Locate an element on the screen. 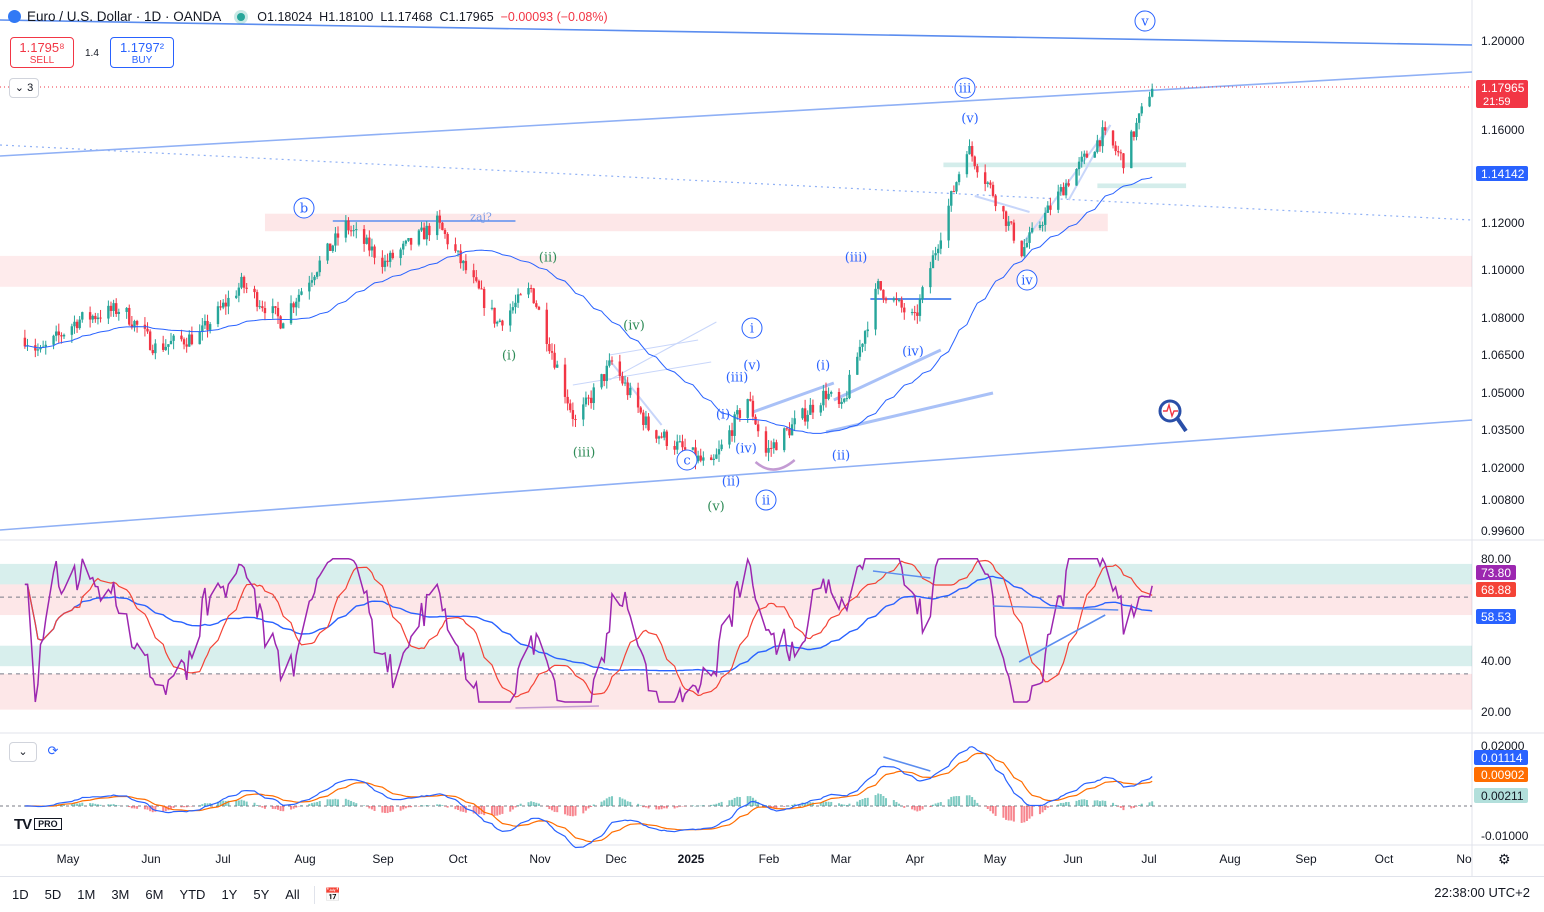  wave-label-text: (iv) is located at coordinates (746, 449).